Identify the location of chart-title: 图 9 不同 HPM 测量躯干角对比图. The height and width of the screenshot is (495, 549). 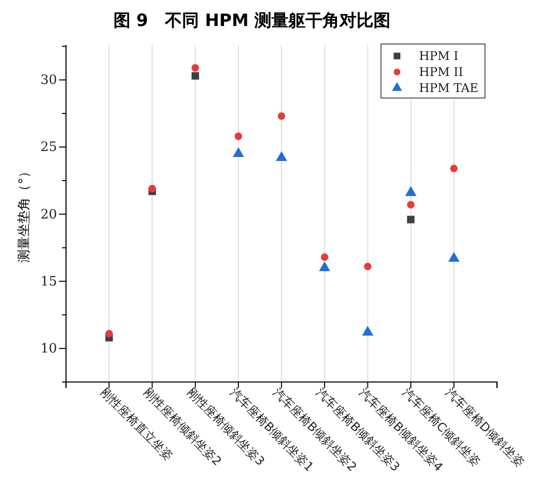
(252, 21).